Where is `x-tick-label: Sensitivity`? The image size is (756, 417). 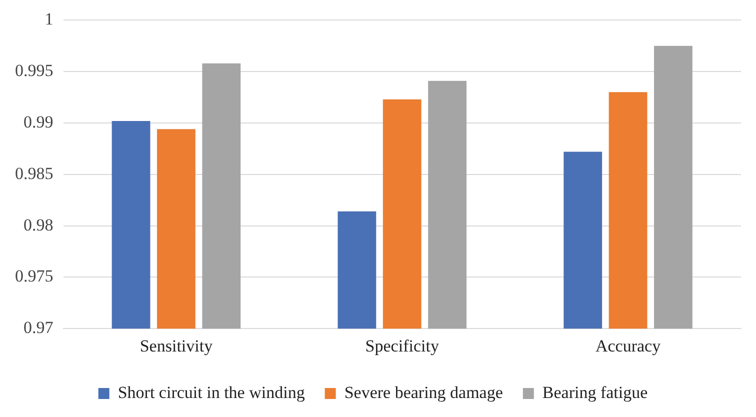
x-tick-label: Sensitivity is located at coordinates (177, 346).